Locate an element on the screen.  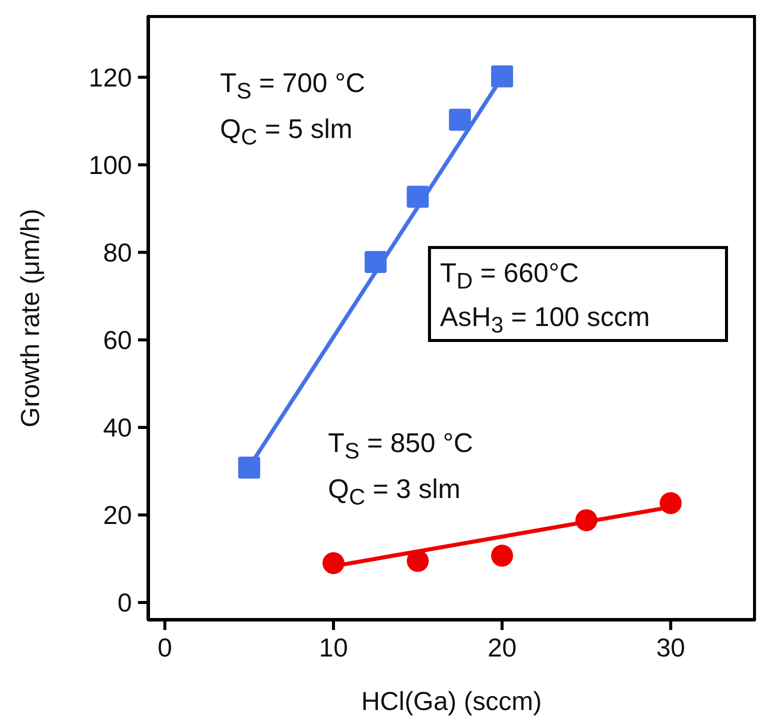
annotation: T$_{S}$ = 850 °C is located at coordinates (401, 446).